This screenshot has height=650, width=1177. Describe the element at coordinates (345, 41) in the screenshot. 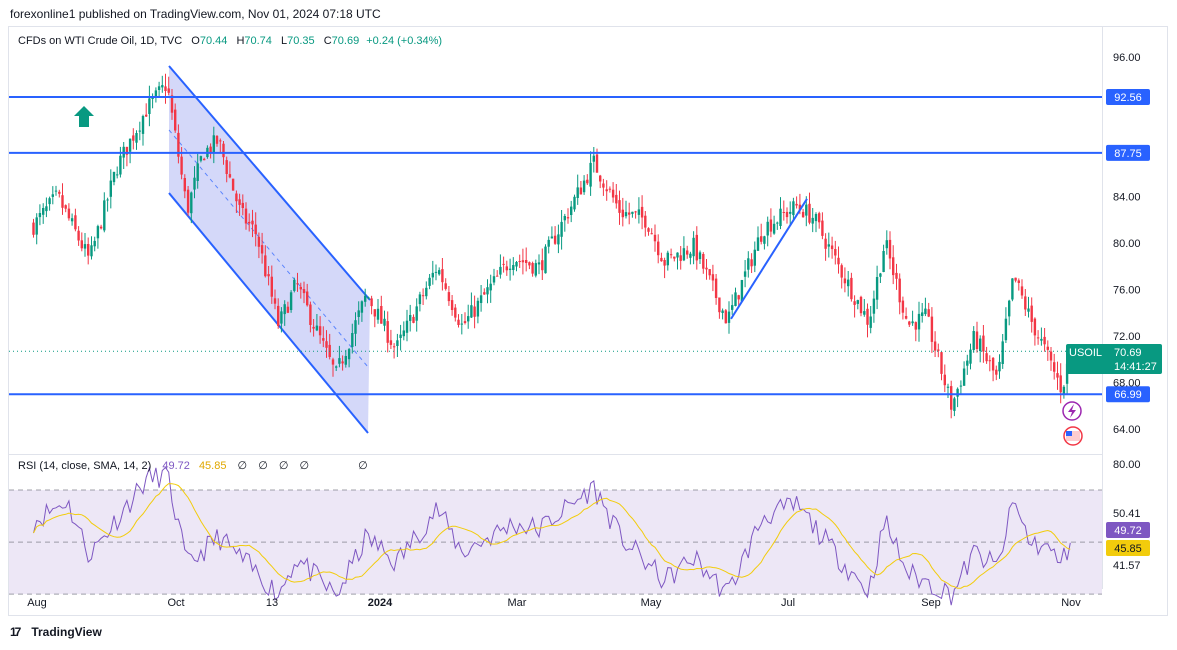

I see `close-value: 70.69` at that location.